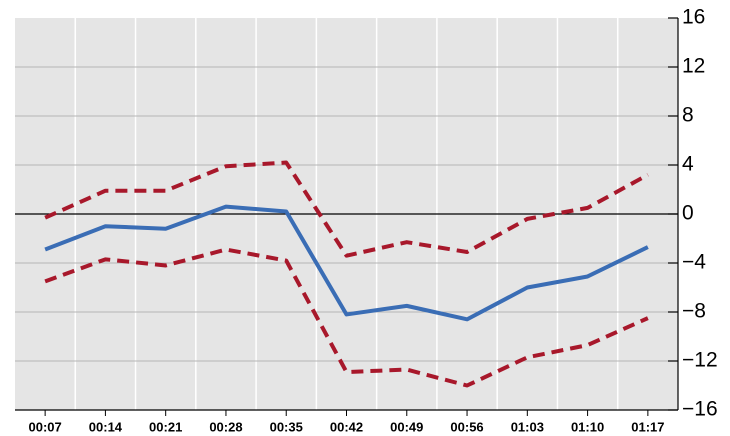 The height and width of the screenshot is (436, 730). What do you see at coordinates (346, 426) in the screenshot?
I see `x-tick-label: 00:42` at bounding box center [346, 426].